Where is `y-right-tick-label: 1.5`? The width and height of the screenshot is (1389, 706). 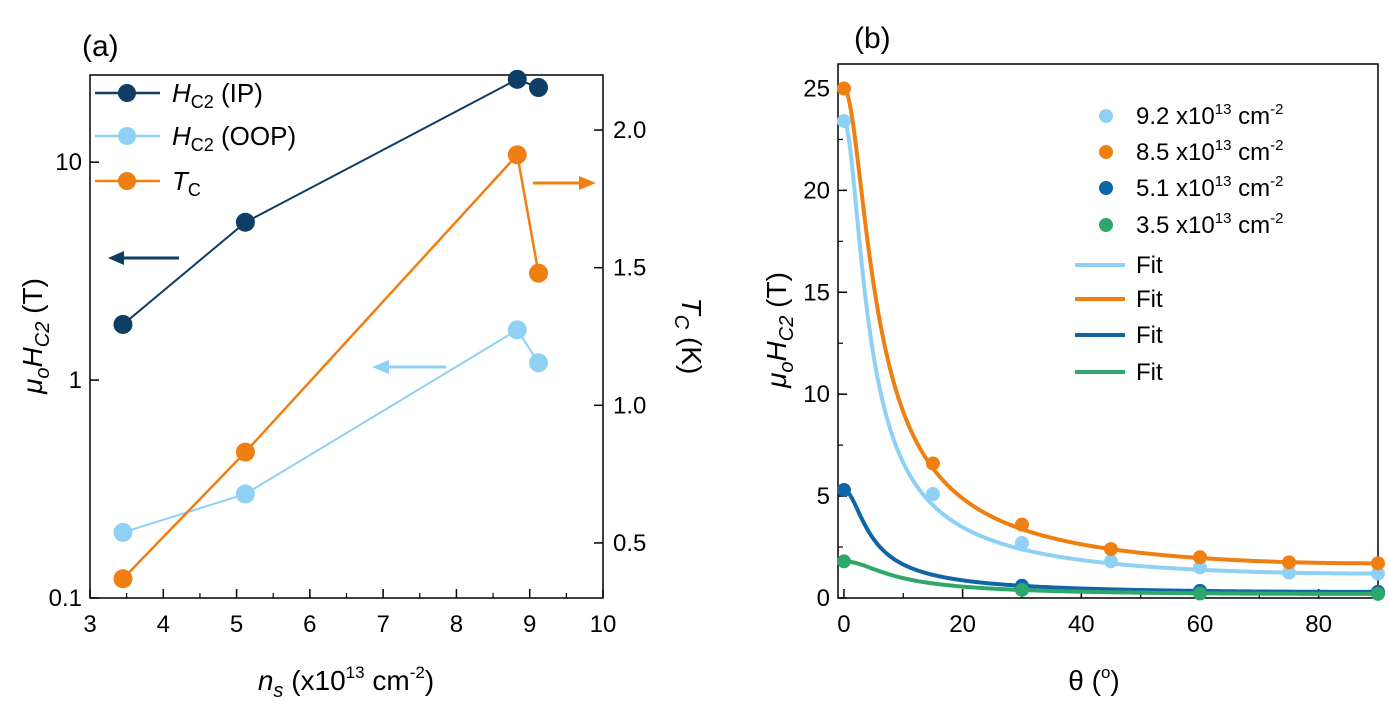
y-right-tick-label: 1.5 is located at coordinates (629, 268).